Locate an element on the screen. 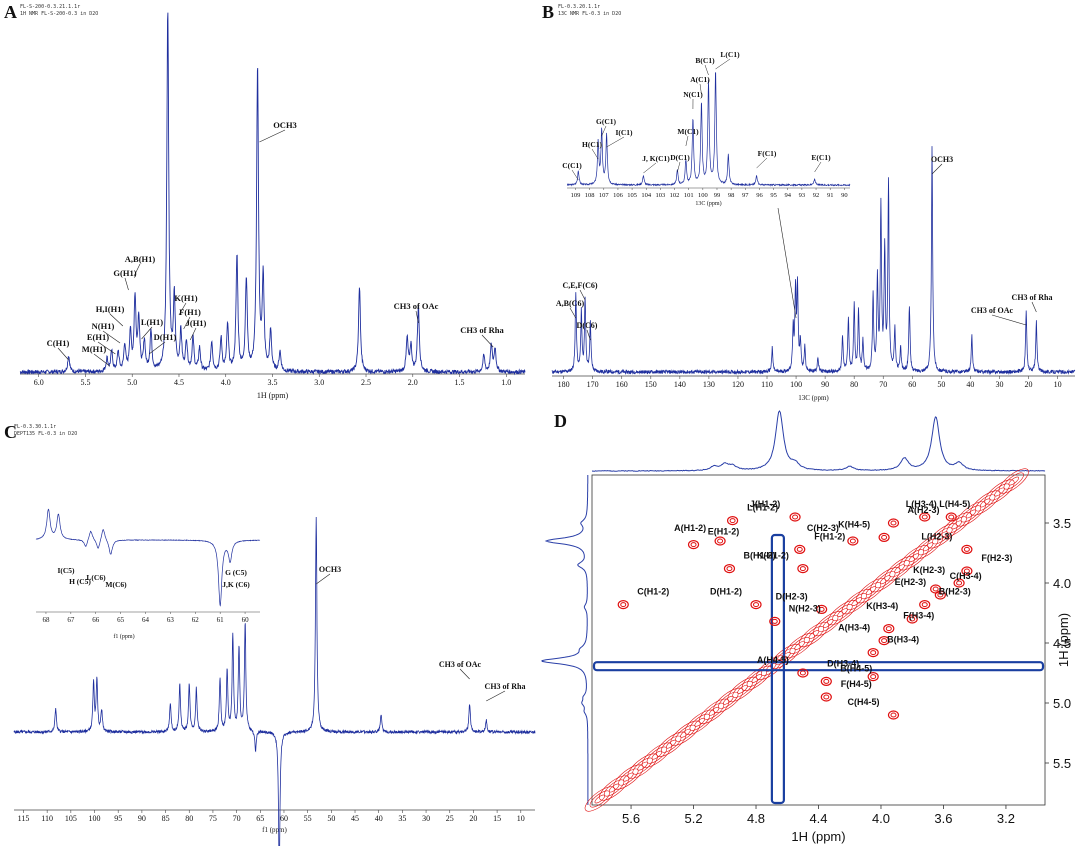  inset-peak-label: I(C1) is located at coordinates (624, 132).